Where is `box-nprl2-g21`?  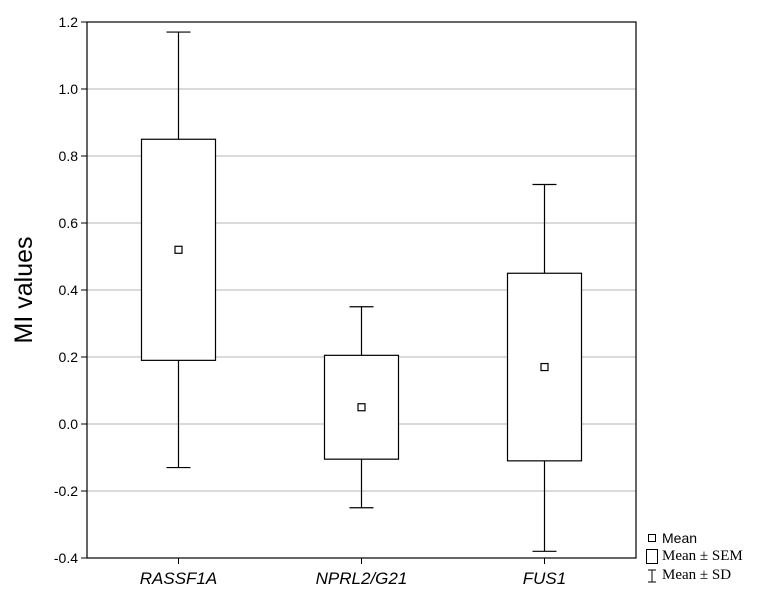
box-nprl2-g21 is located at coordinates (361, 407).